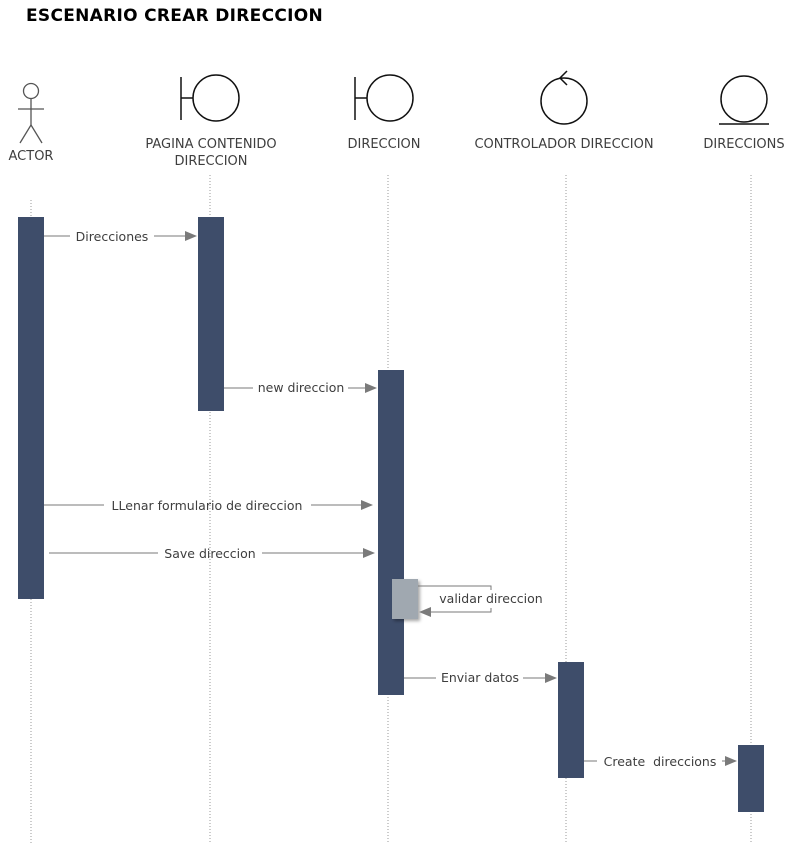 The image size is (800, 843). I want to click on activation-bar-direccions, so click(751, 778).